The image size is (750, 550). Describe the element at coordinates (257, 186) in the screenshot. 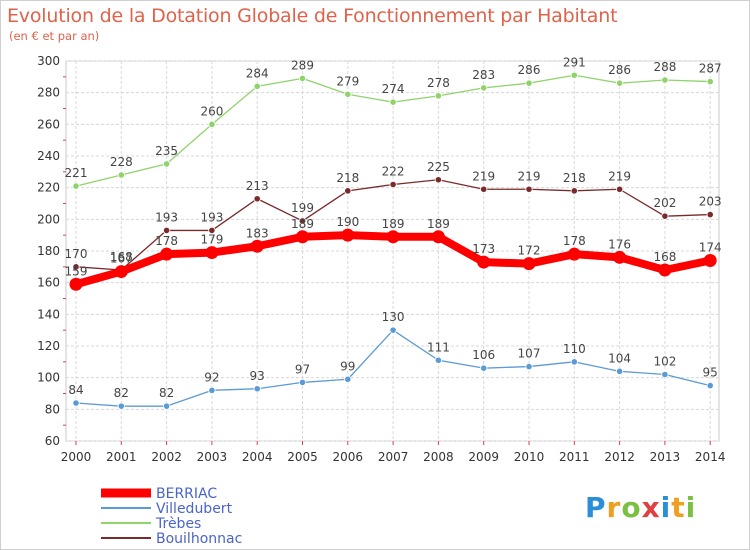

I see `data-label-bouilhonnac: 213` at that location.